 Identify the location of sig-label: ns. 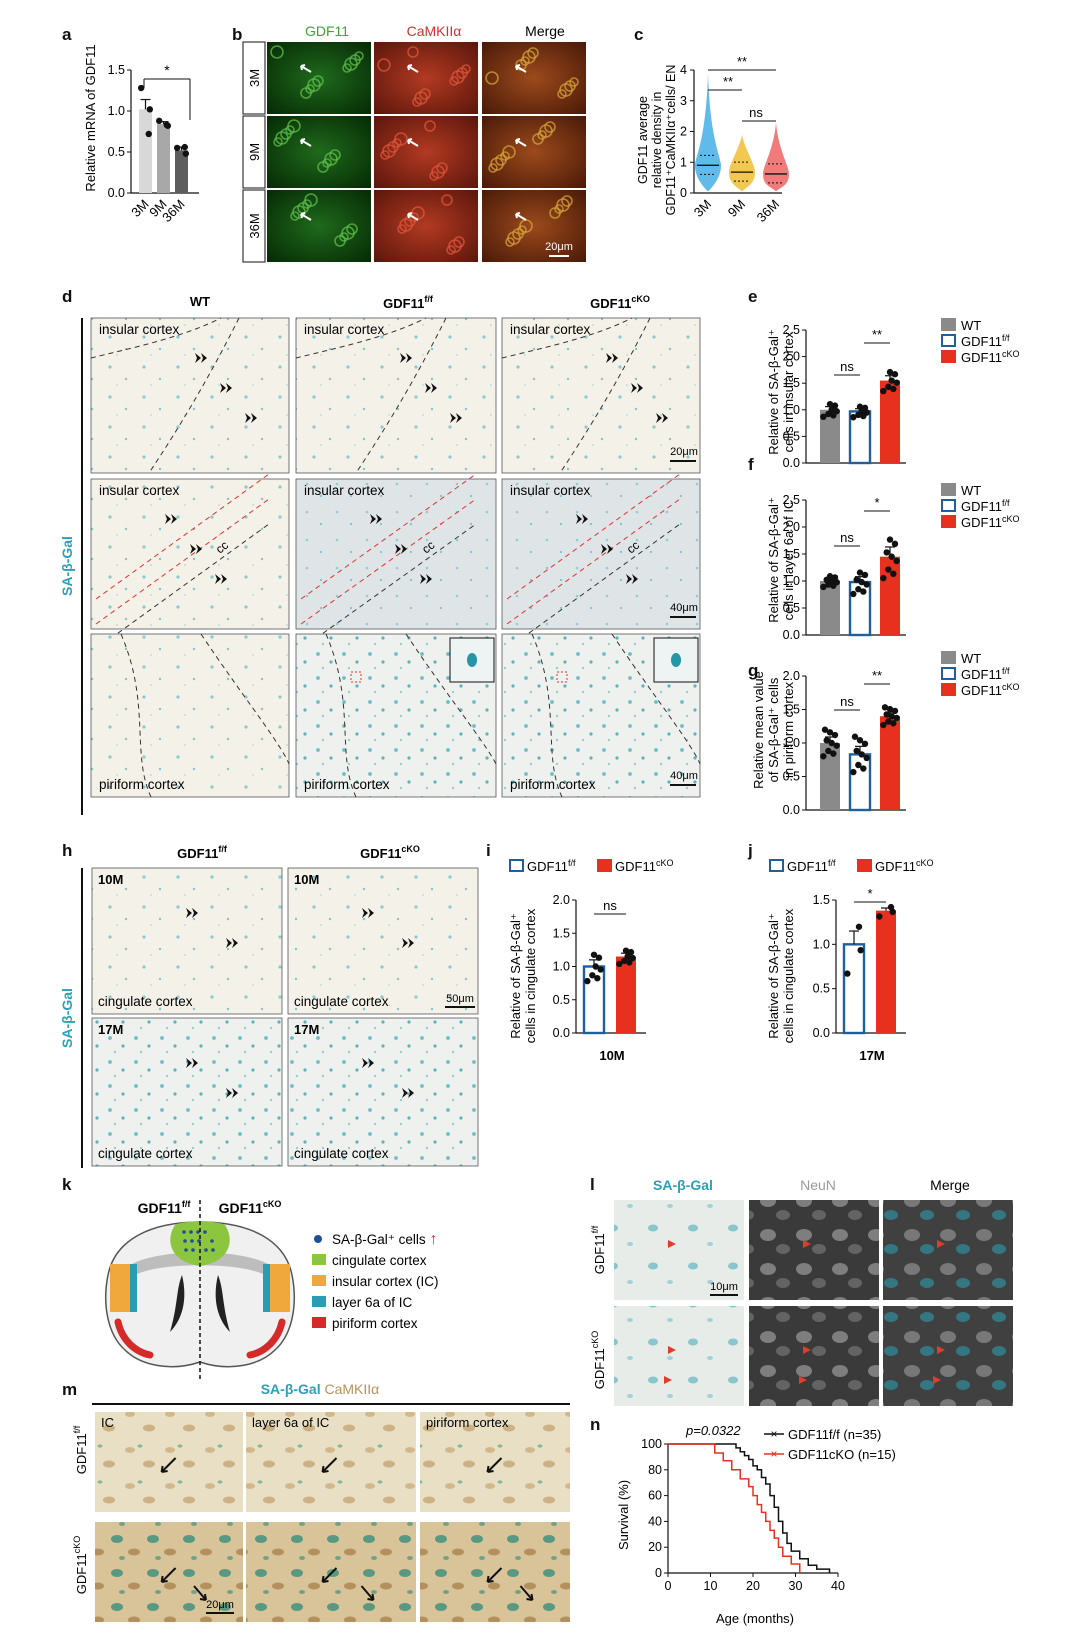
(847, 537).